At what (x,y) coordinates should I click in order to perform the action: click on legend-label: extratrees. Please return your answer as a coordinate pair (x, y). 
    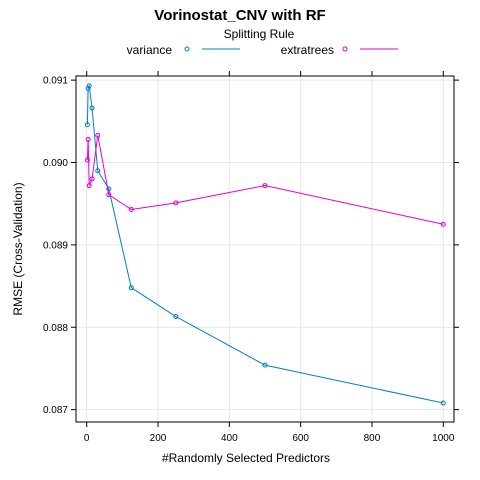
    Looking at the image, I should click on (307, 50).